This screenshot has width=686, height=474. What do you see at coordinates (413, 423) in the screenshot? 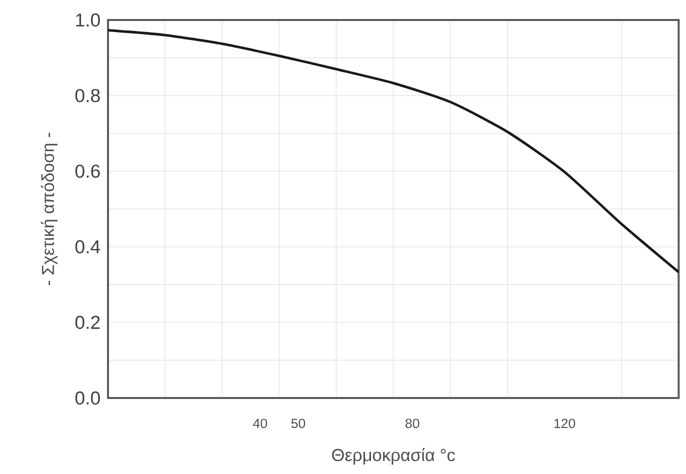
I see `x-tick-label: 80` at bounding box center [413, 423].